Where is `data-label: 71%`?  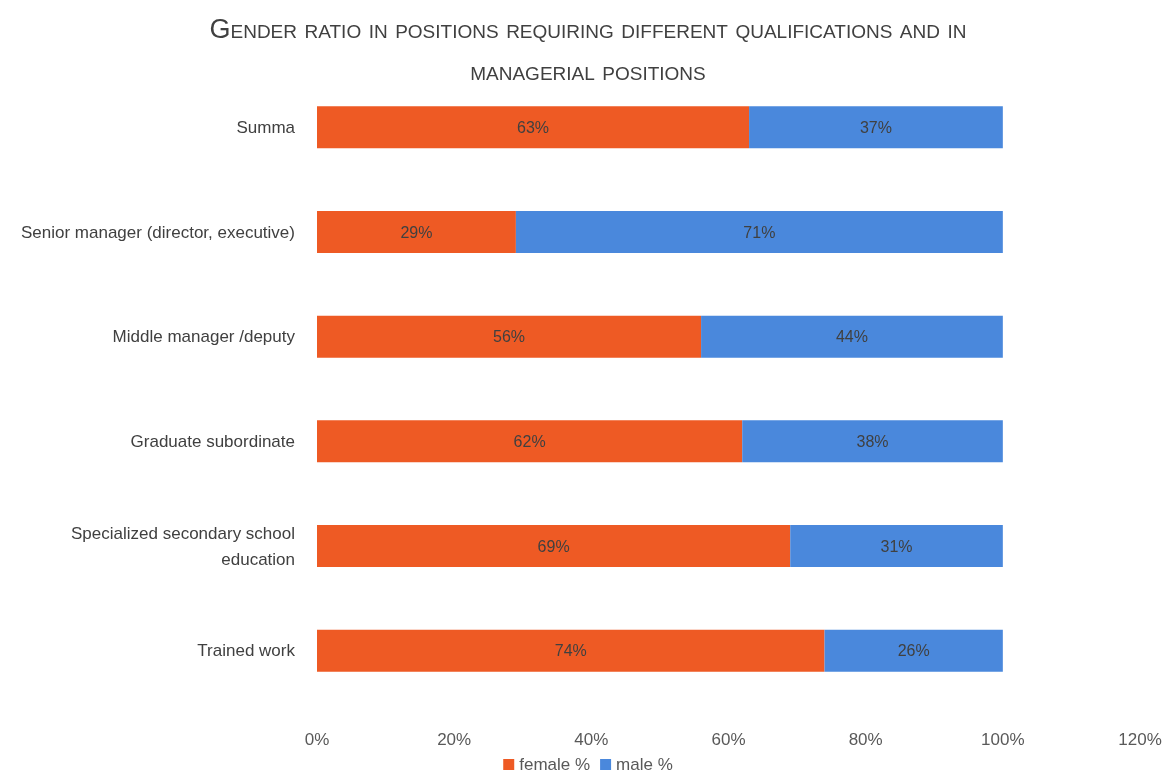 data-label: 71% is located at coordinates (759, 232).